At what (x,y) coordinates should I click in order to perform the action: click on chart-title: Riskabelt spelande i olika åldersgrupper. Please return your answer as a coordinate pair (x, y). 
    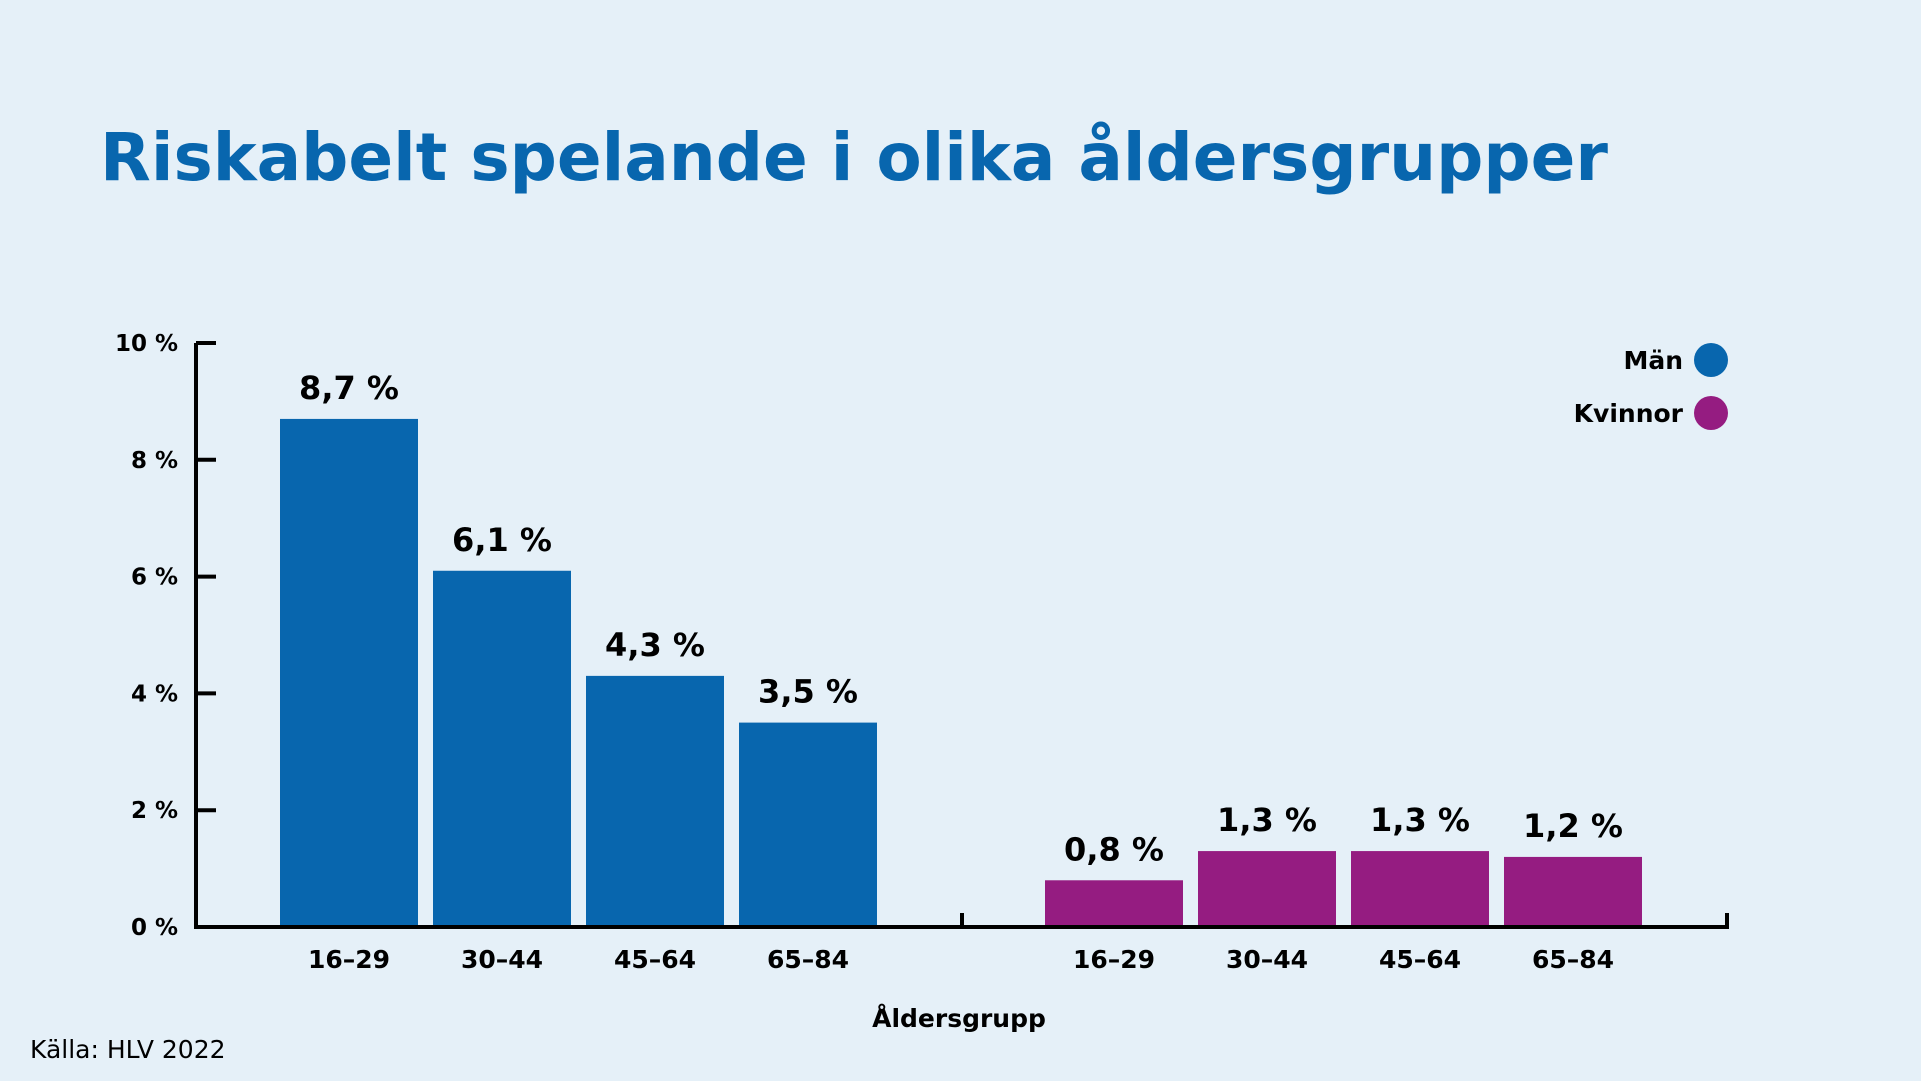
    Looking at the image, I should click on (854, 157).